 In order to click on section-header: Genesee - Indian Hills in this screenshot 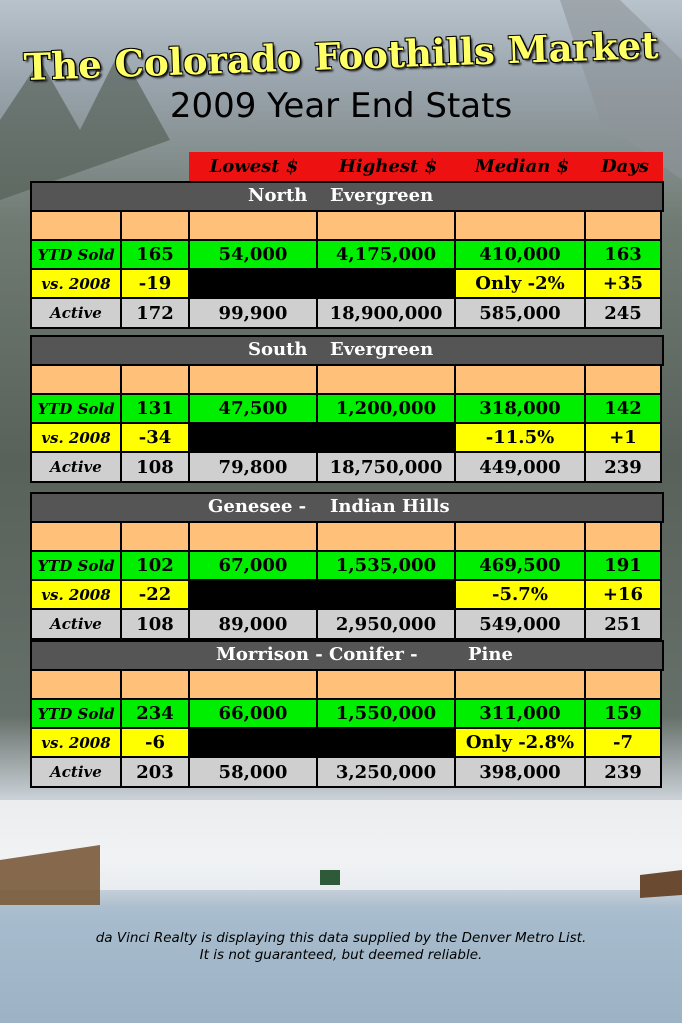, I will do `click(347, 507)`.